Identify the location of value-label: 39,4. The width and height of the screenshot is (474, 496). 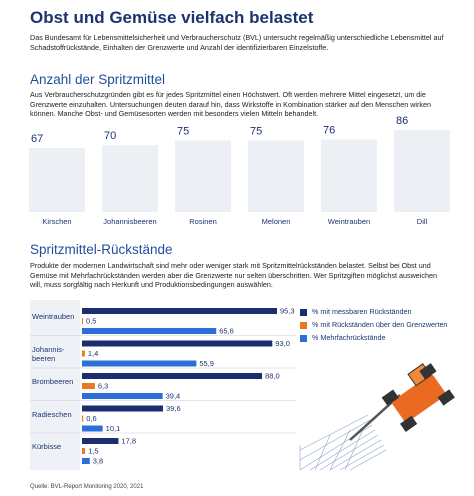
(173, 395).